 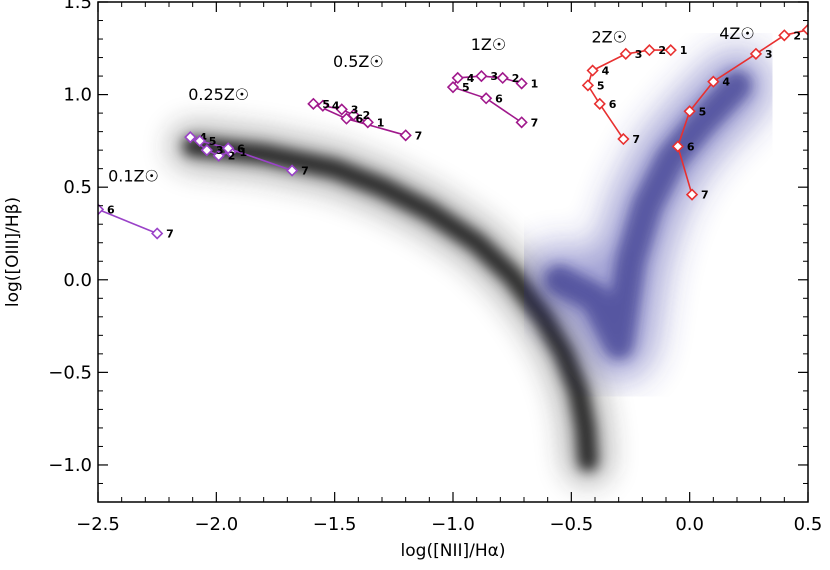 What do you see at coordinates (689, 524) in the screenshot?
I see `x-tick-label: 0.0` at bounding box center [689, 524].